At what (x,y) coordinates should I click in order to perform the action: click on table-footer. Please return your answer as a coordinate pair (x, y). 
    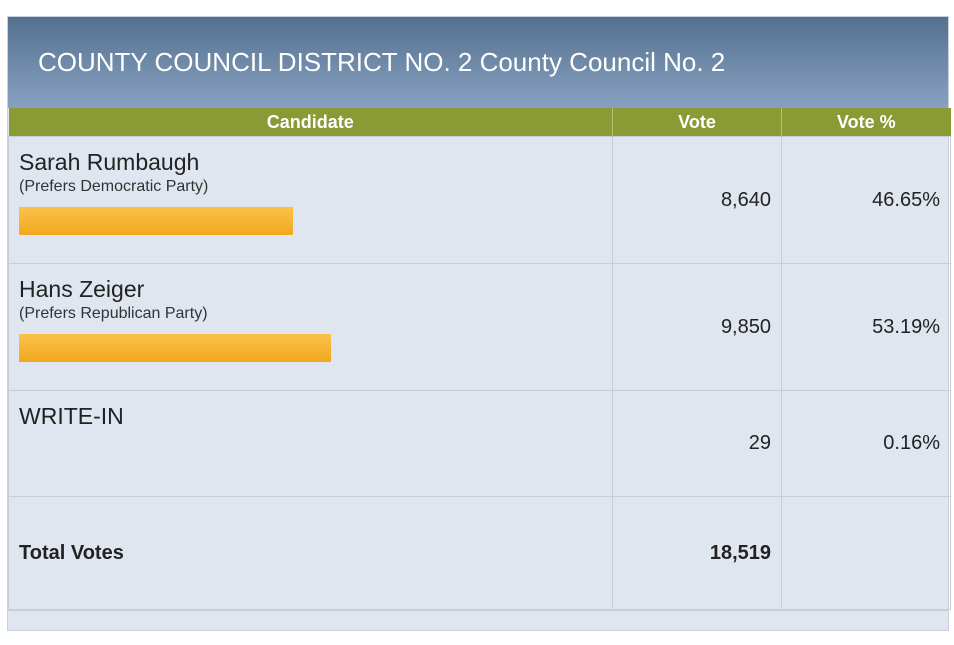
    Looking at the image, I should click on (478, 620).